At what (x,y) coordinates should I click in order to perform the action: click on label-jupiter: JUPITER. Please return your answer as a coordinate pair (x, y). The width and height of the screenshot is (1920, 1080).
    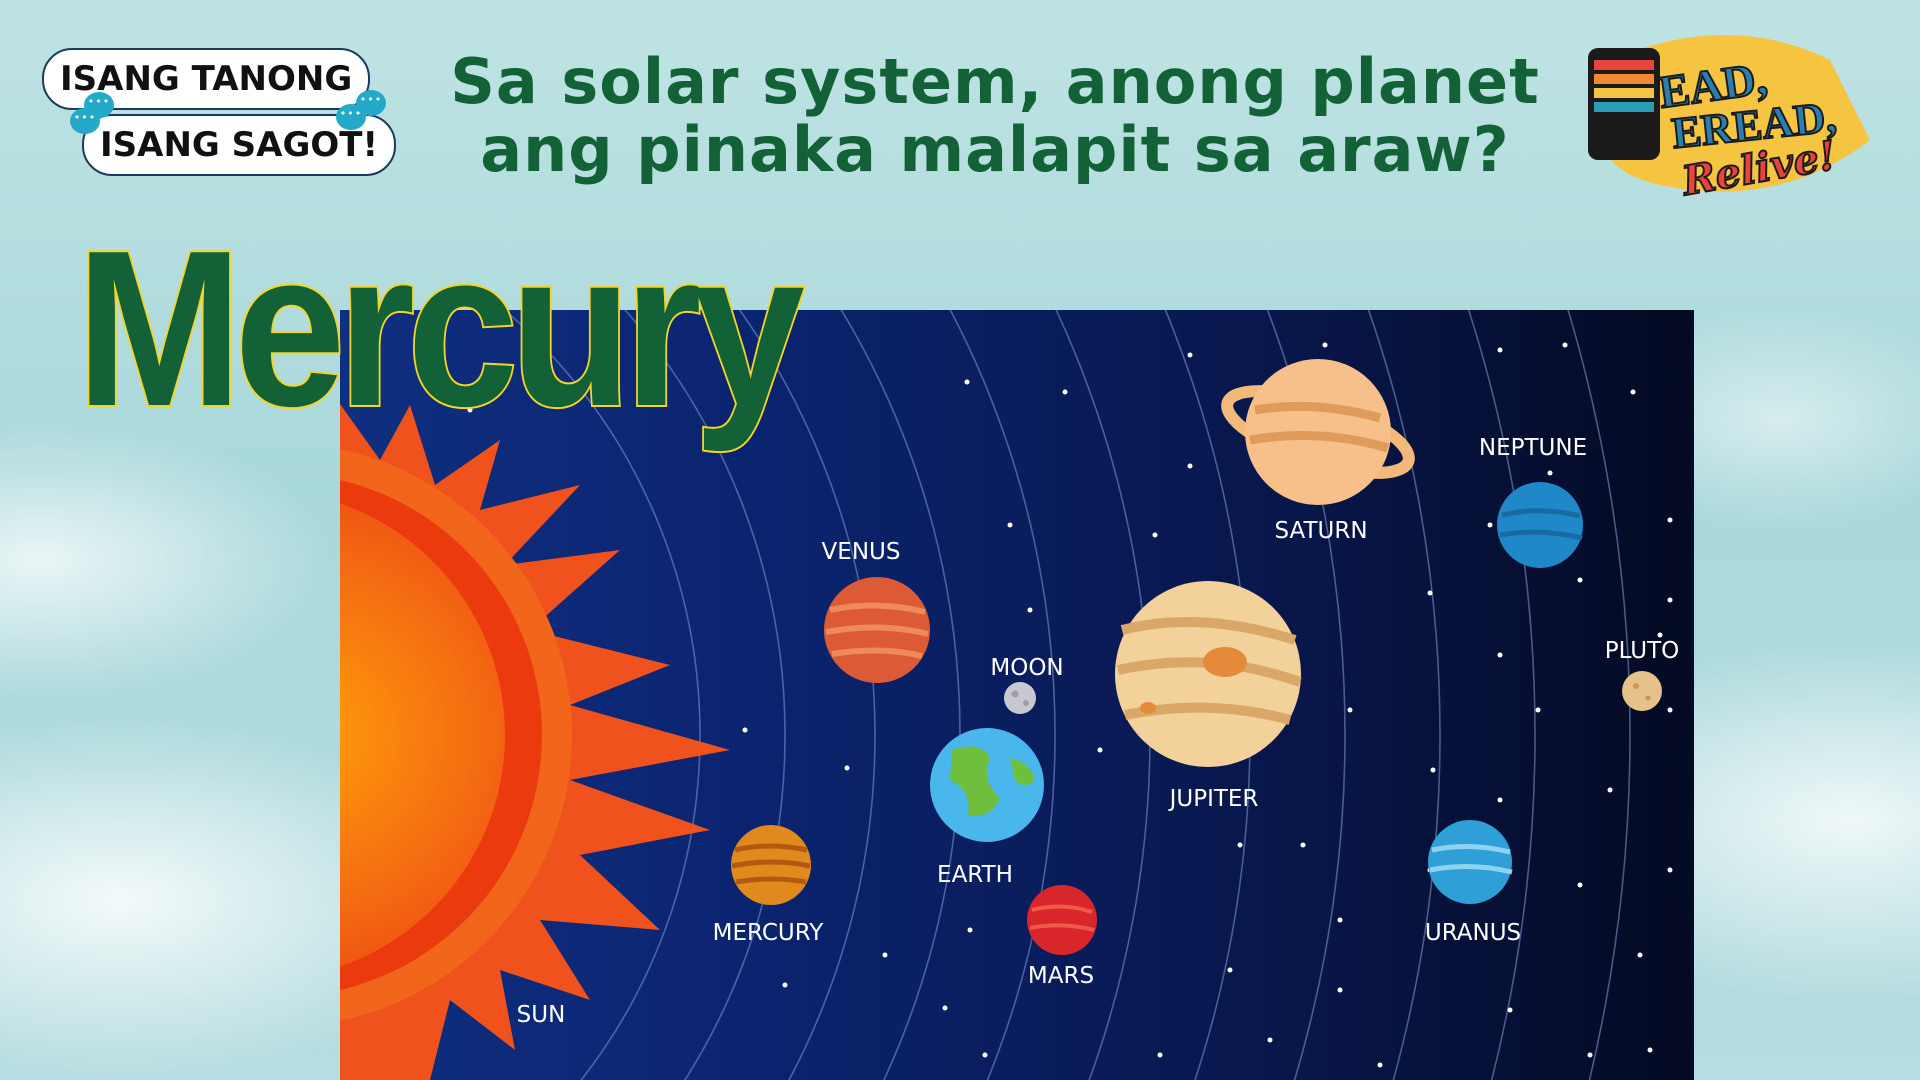
    Looking at the image, I should click on (1214, 799).